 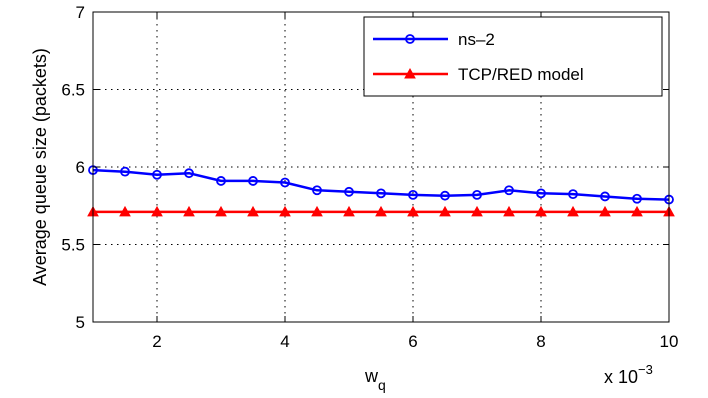 What do you see at coordinates (476, 39) in the screenshot?
I see `legend-label-ns2: ns–2` at bounding box center [476, 39].